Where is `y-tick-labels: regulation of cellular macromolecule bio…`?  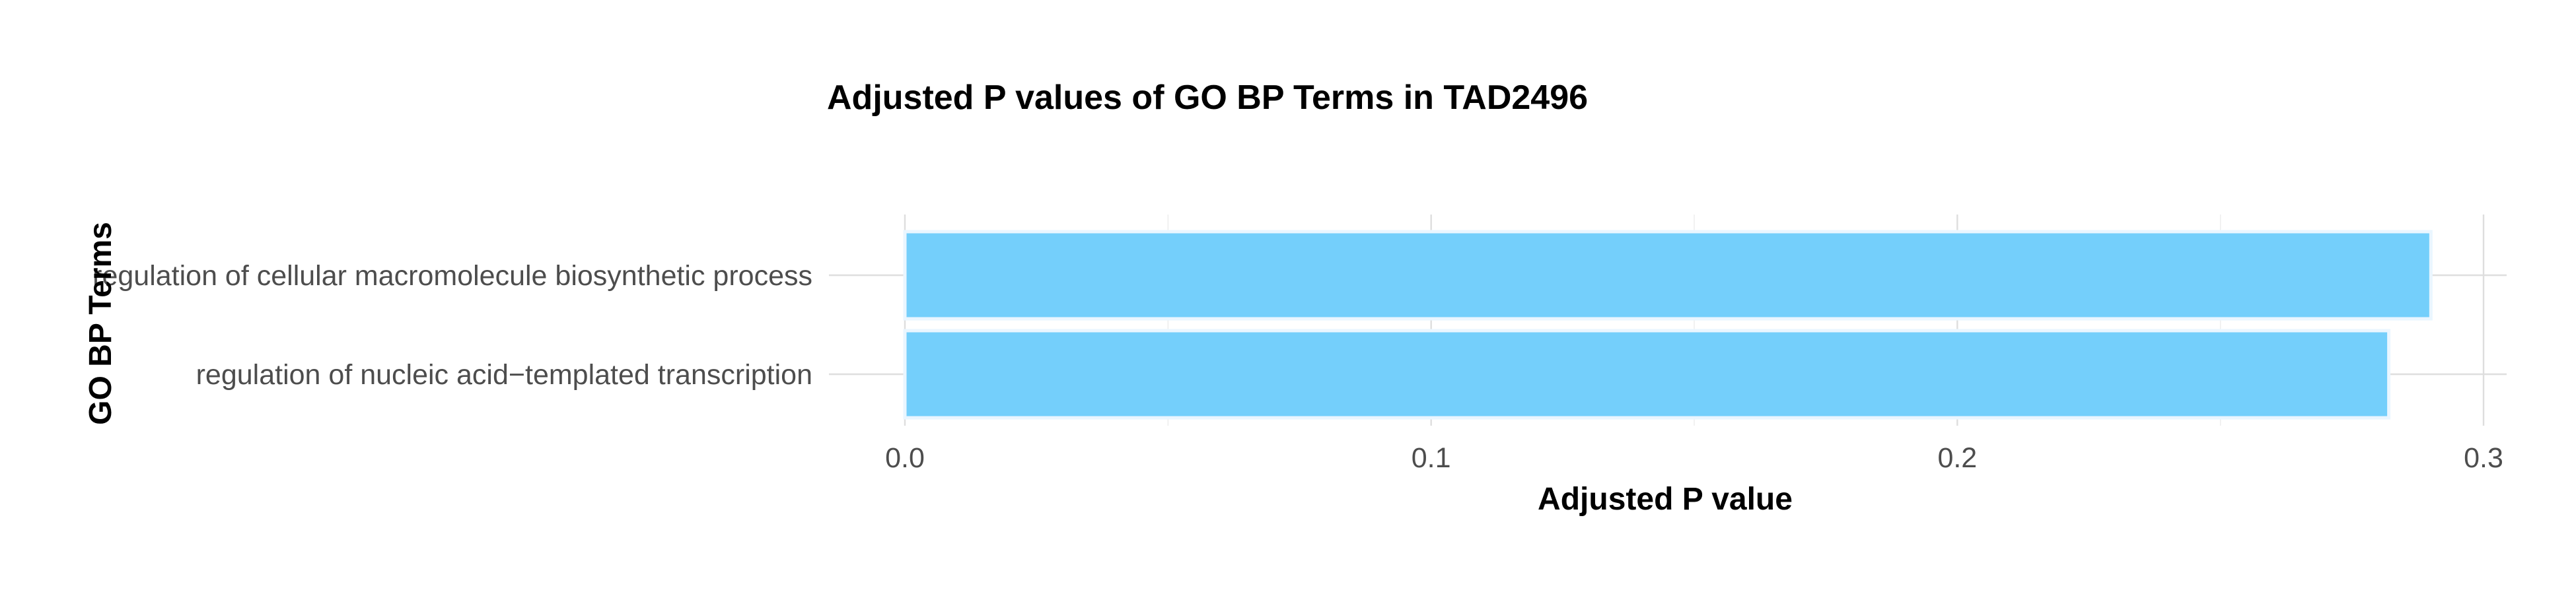
y-tick-labels: regulation of cellular macromolecule bio… is located at coordinates (452, 325).